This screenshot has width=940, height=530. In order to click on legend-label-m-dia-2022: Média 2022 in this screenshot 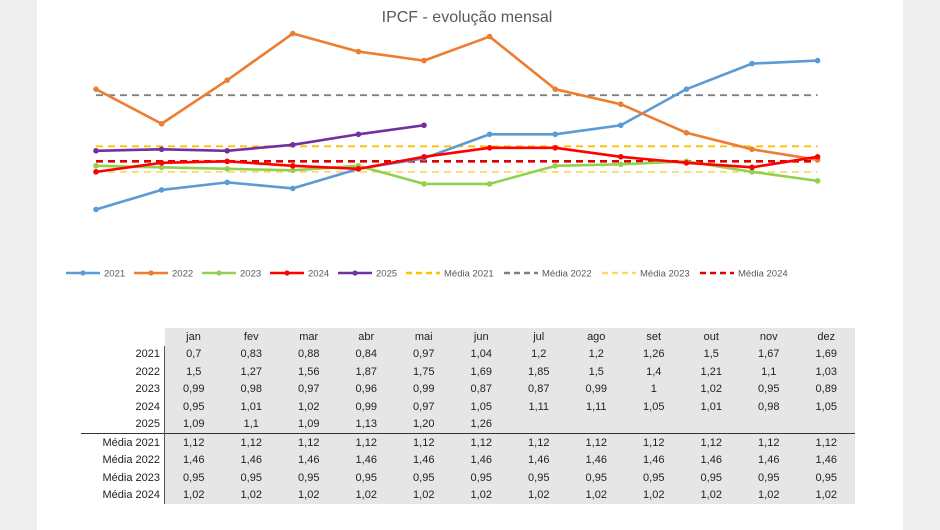, I will do `click(567, 274)`.